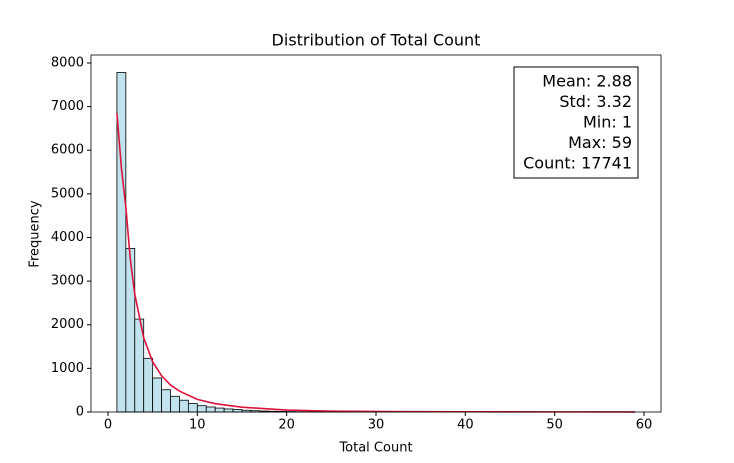  I want to click on y-tick-label: 6000, so click(67, 150).